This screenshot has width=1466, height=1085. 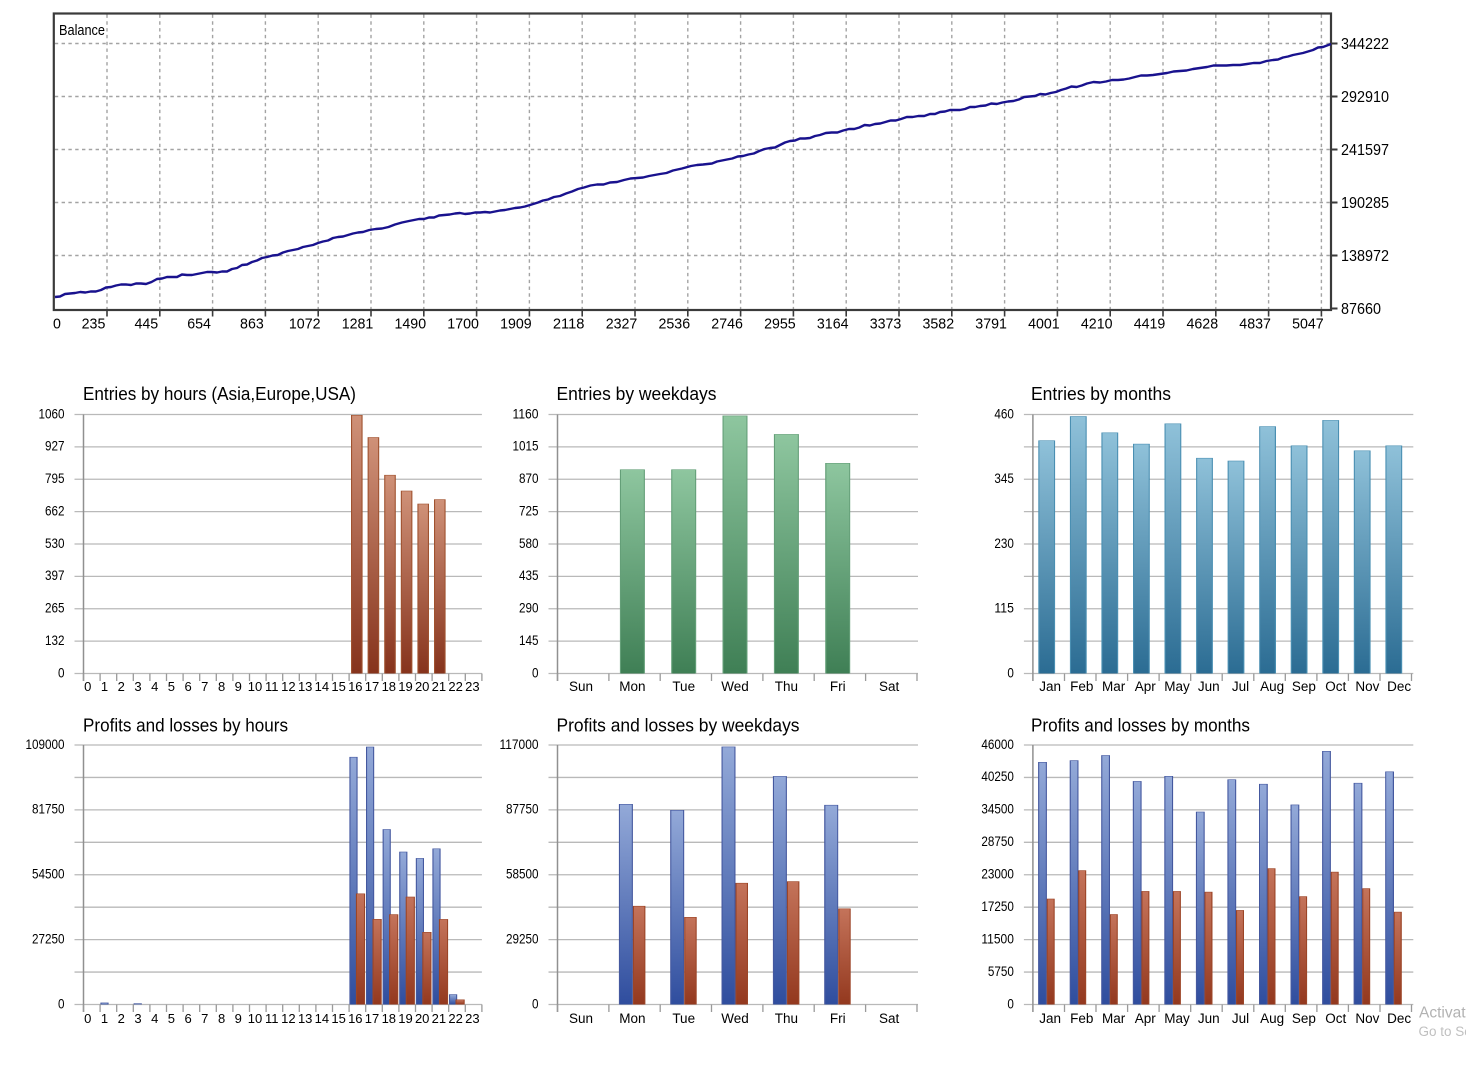 What do you see at coordinates (338, 686) in the screenshot?
I see `svg-text: 15` at bounding box center [338, 686].